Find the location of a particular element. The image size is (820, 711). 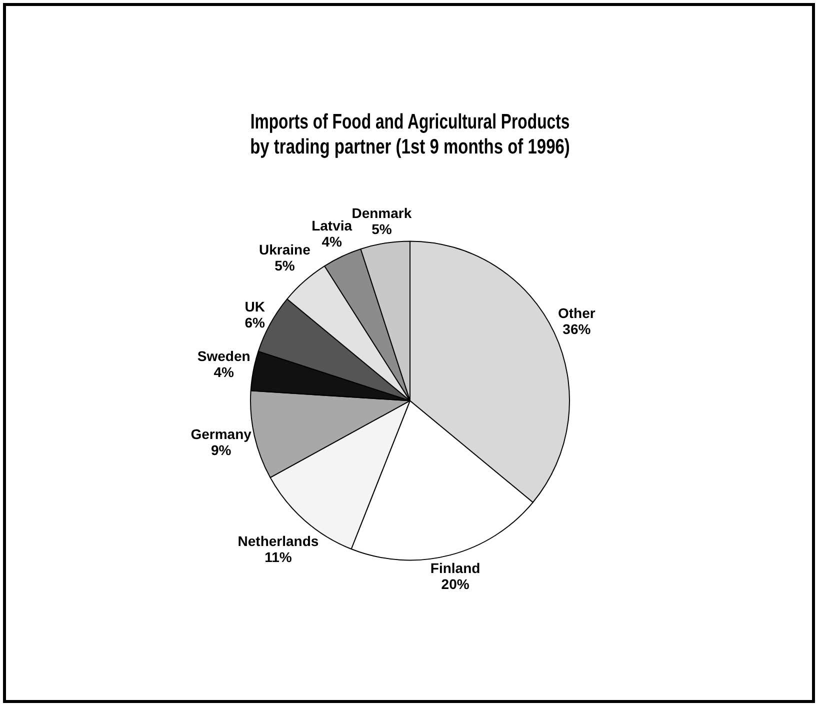

data-label: 9% is located at coordinates (221, 450).